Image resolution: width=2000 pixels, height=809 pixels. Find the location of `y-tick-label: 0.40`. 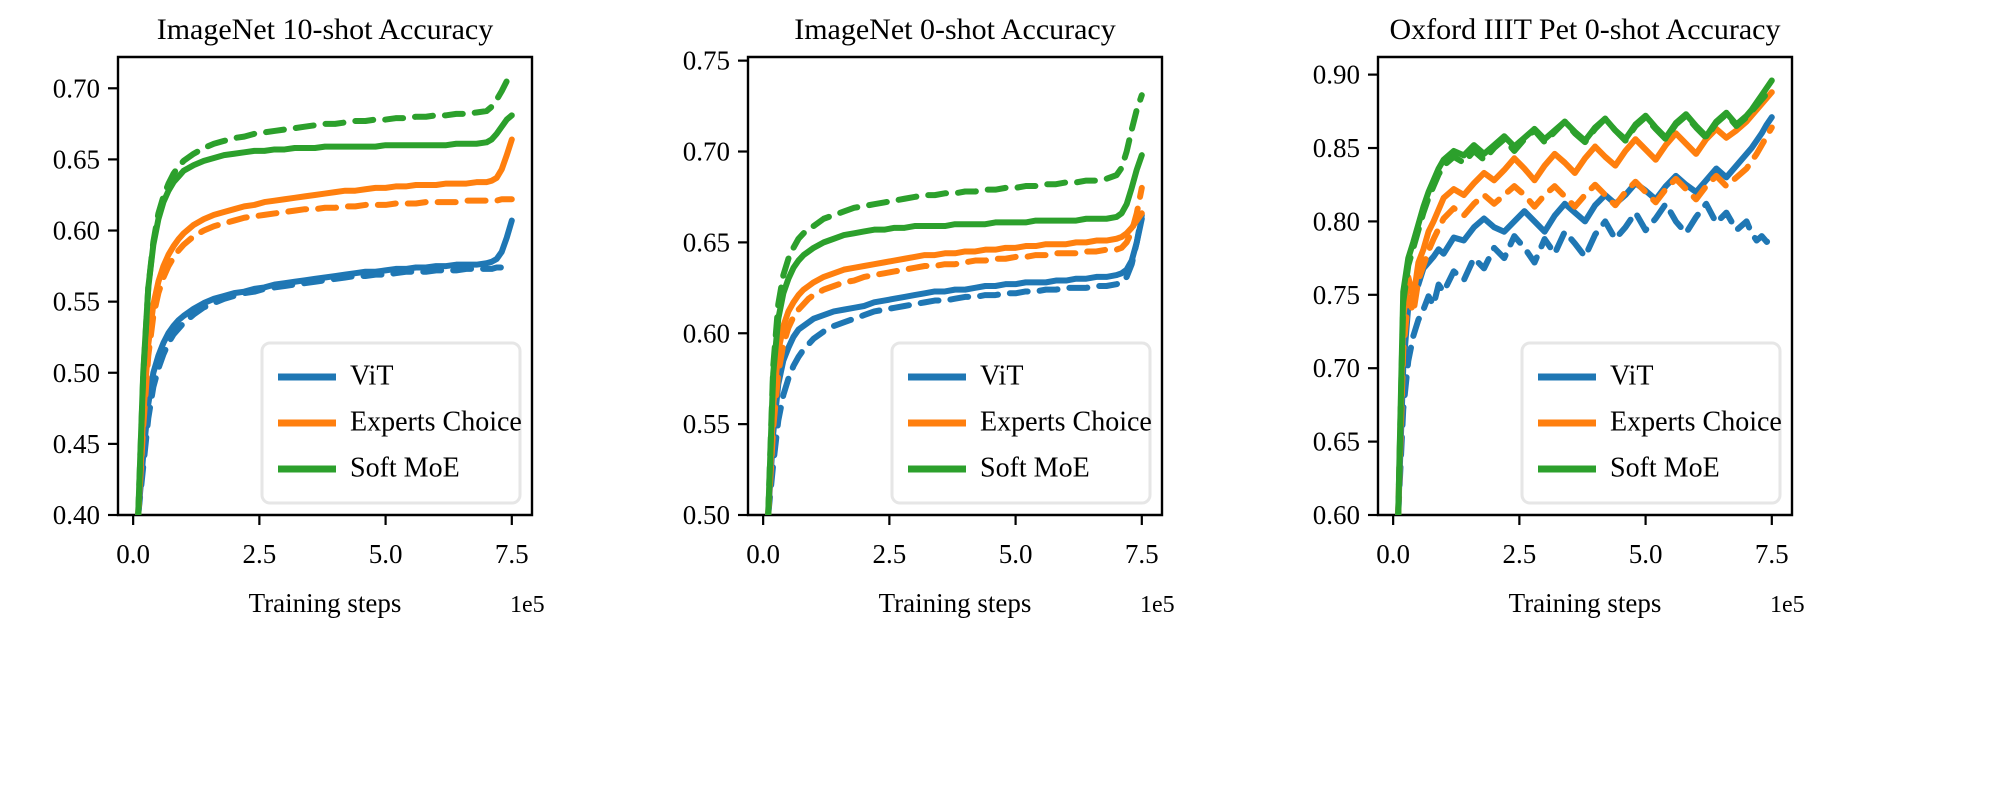

y-tick-label: 0.40 is located at coordinates (76, 515).